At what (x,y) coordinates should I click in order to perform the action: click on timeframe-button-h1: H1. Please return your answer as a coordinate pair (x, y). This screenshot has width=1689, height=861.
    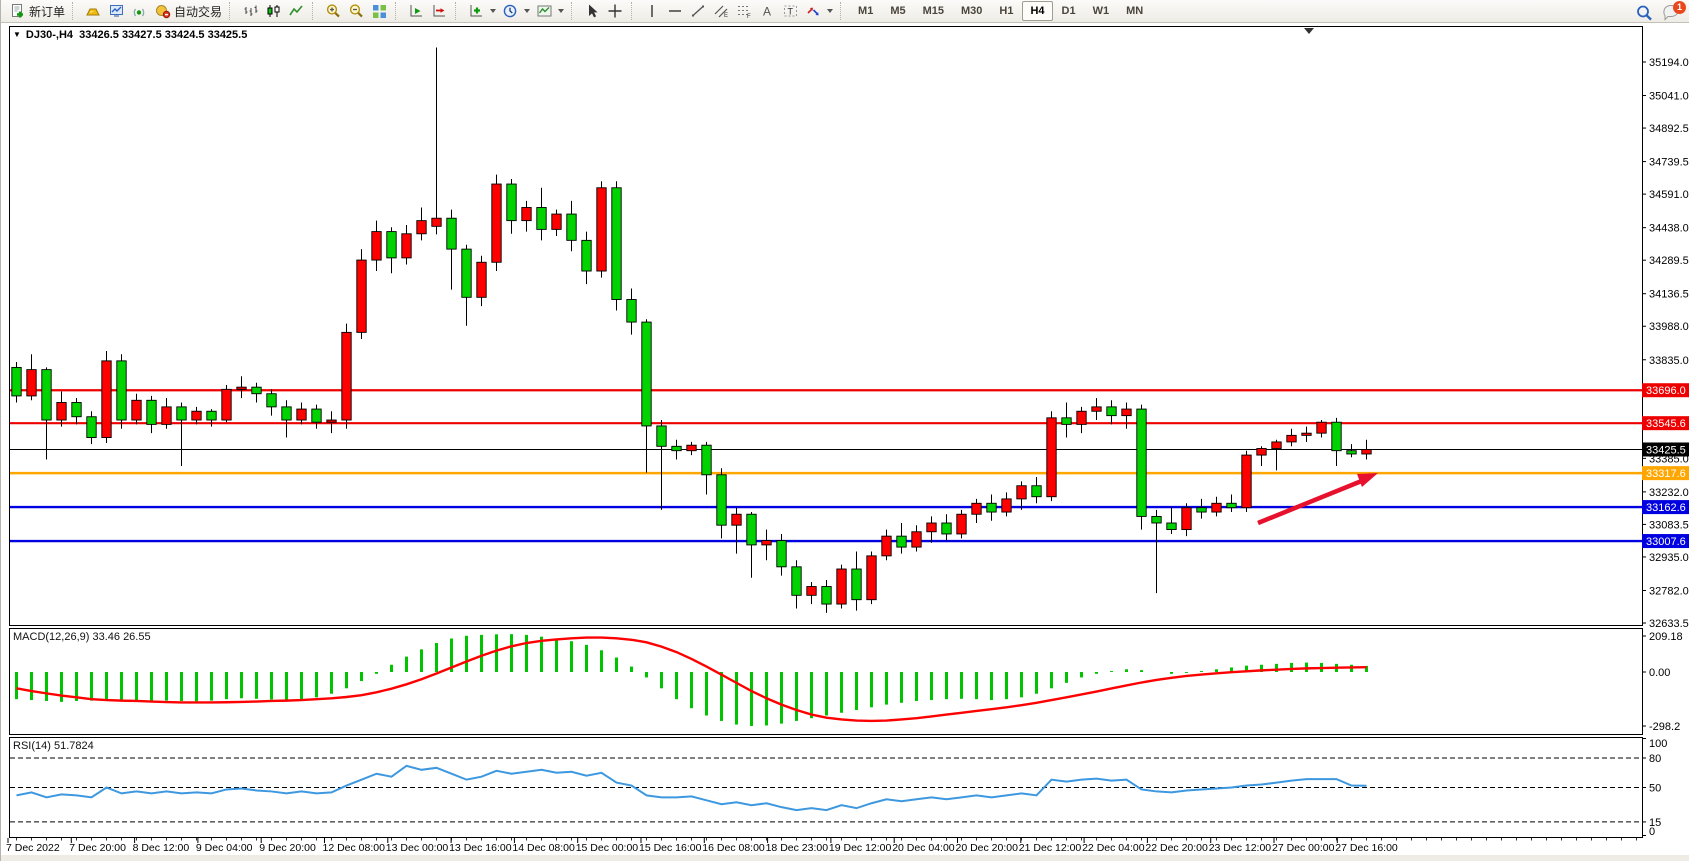
    Looking at the image, I should click on (1006, 11).